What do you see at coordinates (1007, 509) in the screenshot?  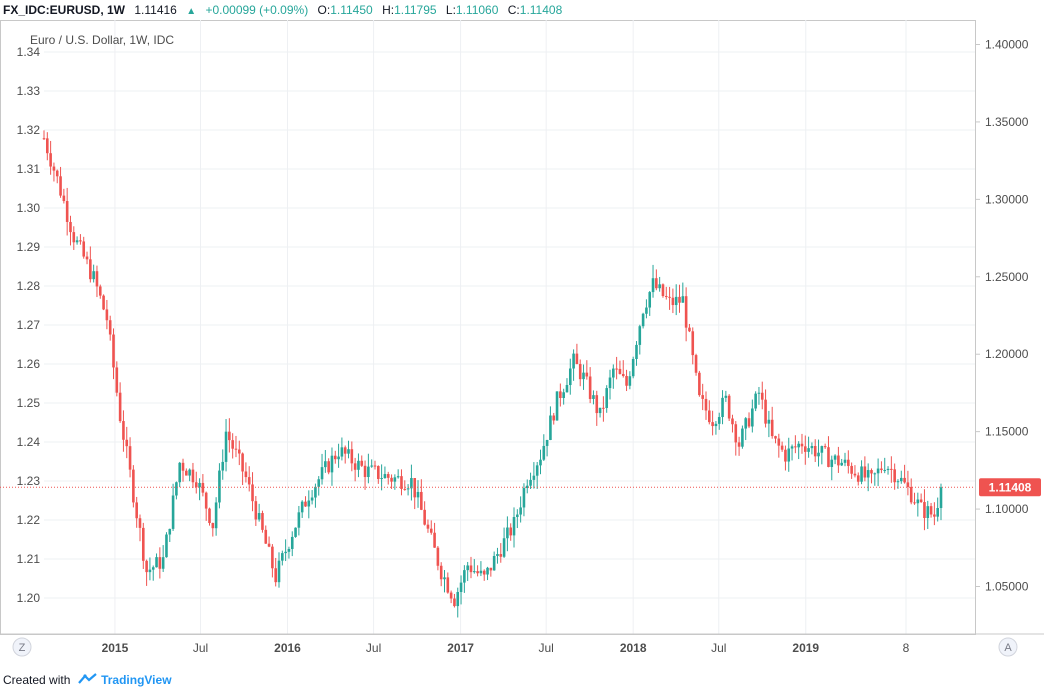 I see `right-axis-tick-label: 1.10000` at bounding box center [1007, 509].